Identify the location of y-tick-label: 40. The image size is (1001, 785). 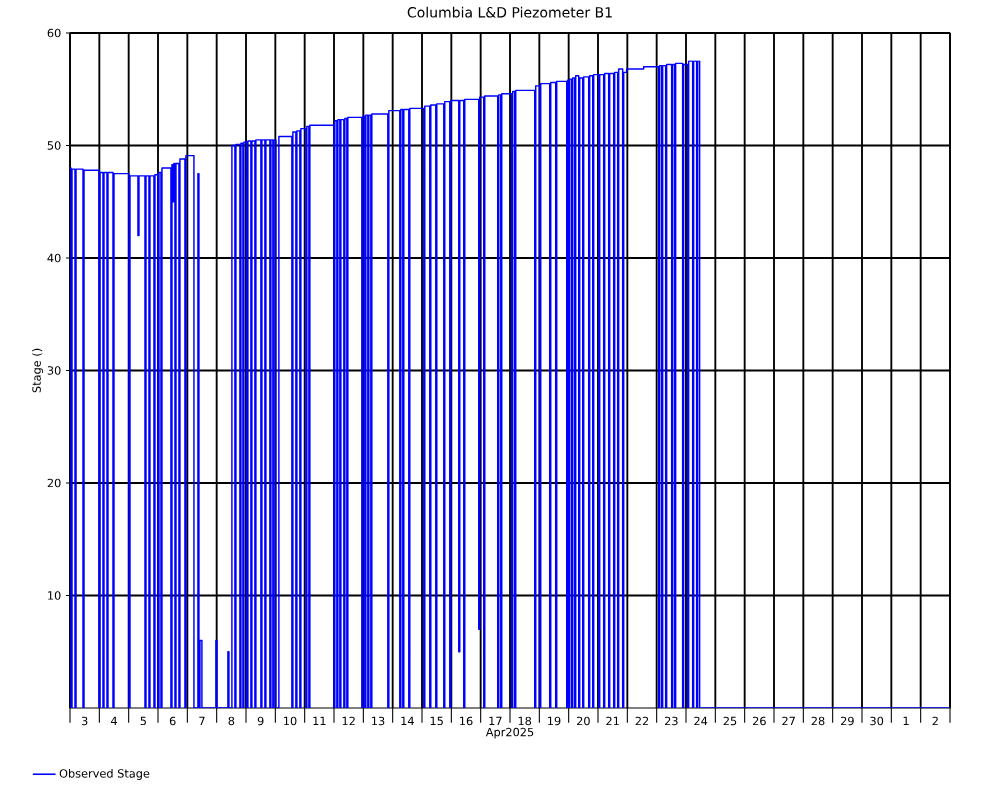
(54, 258).